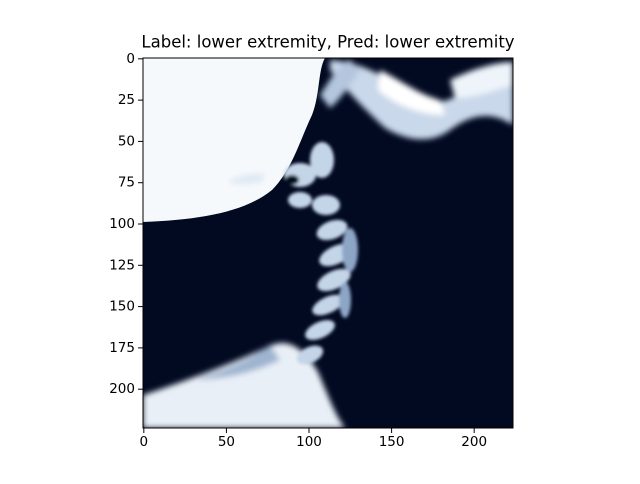 This screenshot has width=640, height=484. What do you see at coordinates (122, 348) in the screenshot?
I see `y-tick-label: 175` at bounding box center [122, 348].